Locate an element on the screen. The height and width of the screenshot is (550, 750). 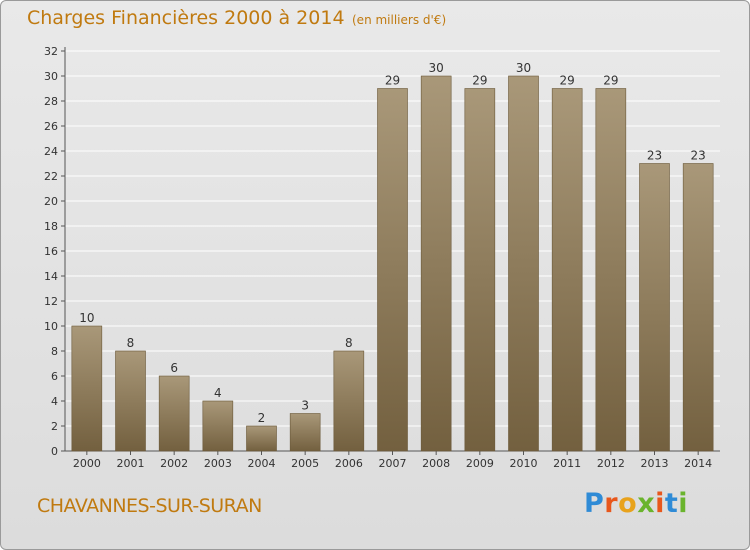
x-tick-label: 2013 is located at coordinates (655, 463).